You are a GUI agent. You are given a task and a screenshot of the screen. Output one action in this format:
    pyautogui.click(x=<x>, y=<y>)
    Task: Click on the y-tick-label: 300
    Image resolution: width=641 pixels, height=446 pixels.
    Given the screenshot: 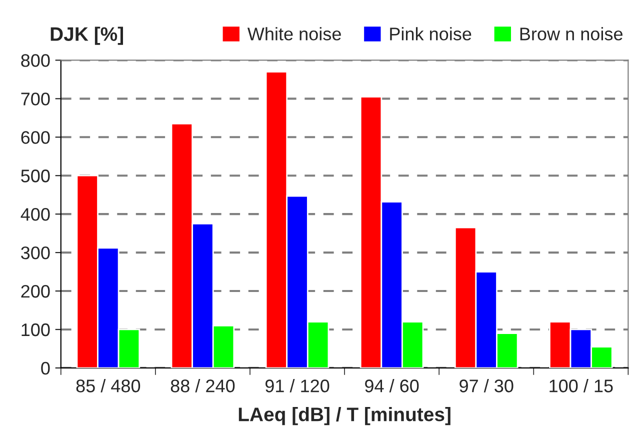 What is the action you would take?
    pyautogui.click(x=35, y=253)
    